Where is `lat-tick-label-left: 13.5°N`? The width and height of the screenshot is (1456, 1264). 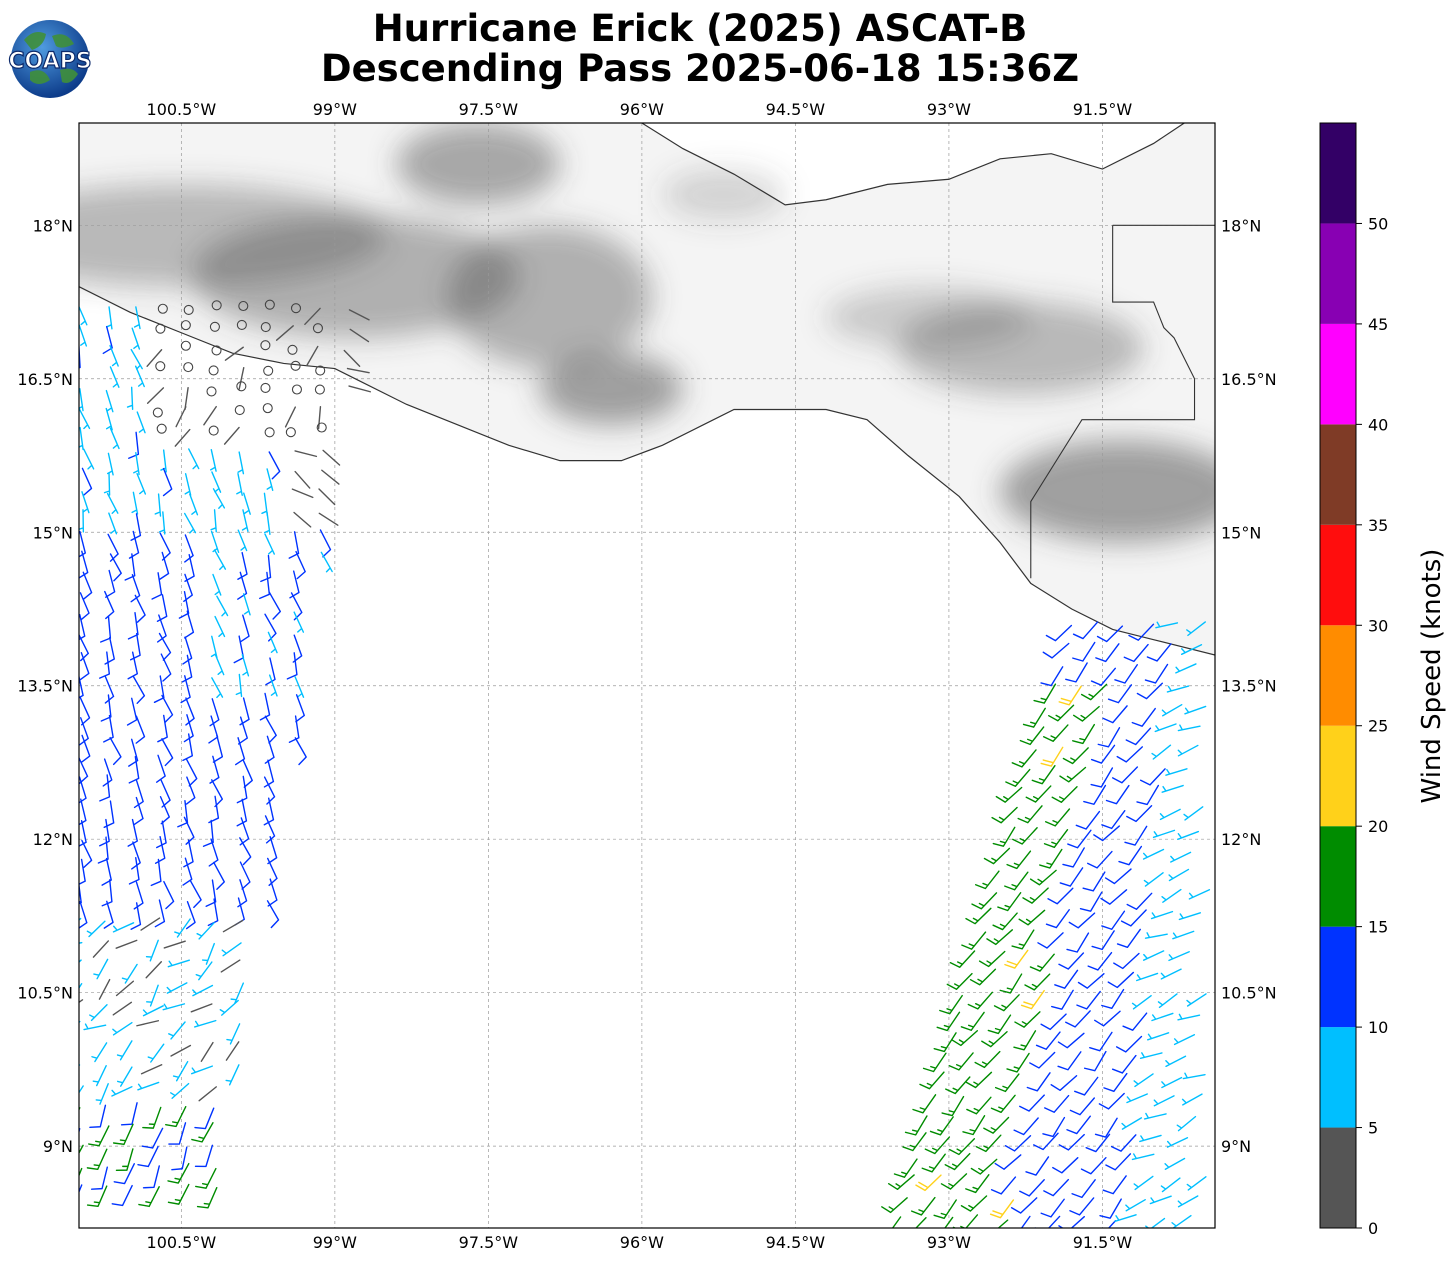 lat-tick-label-left: 13.5°N is located at coordinates (45, 686).